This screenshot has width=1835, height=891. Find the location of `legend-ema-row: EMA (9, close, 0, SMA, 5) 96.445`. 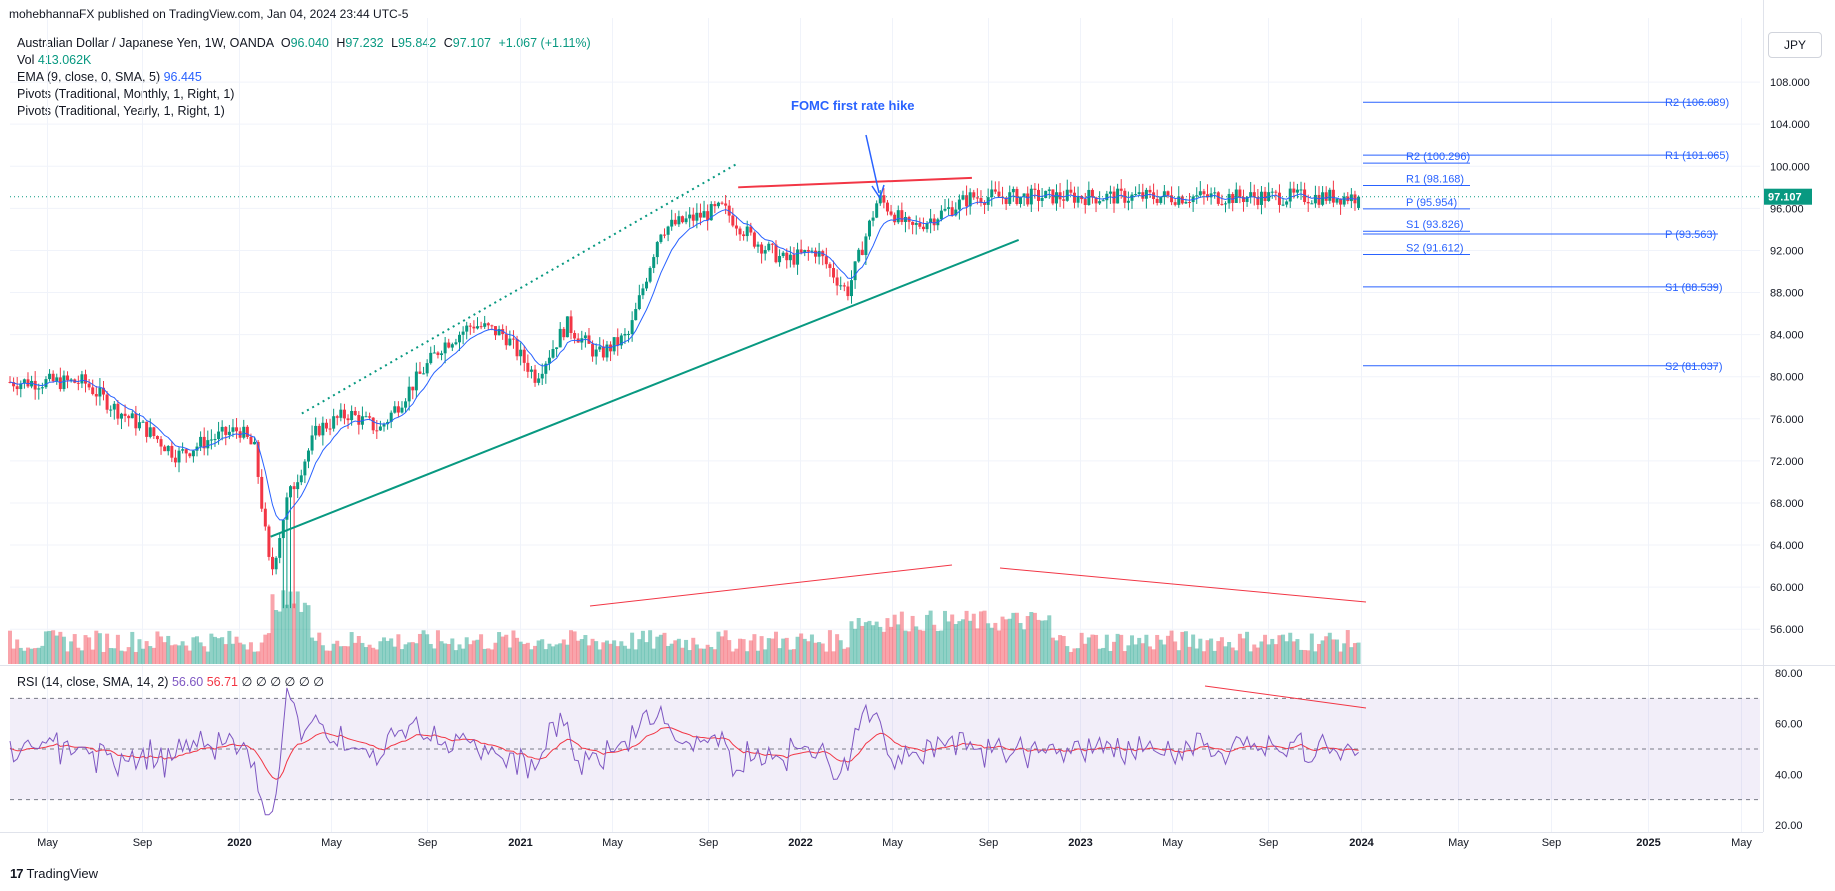

legend-ema-row: EMA (9, close, 0, SMA, 5) 96.445 is located at coordinates (304, 77).